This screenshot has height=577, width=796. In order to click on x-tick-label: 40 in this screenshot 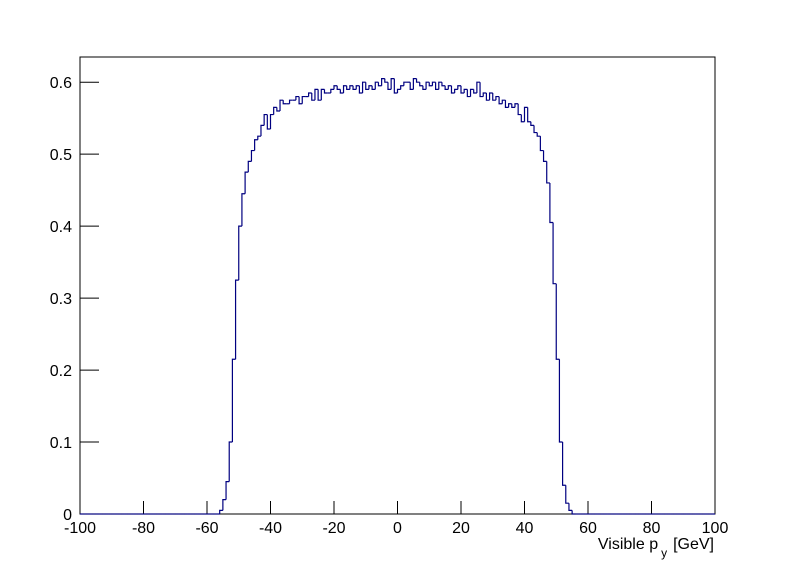, I will do `click(525, 528)`.